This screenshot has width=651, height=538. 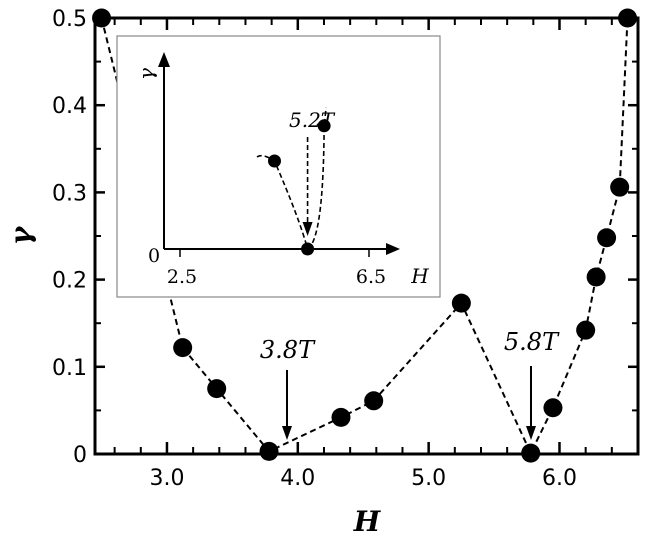 I want to click on y-axis-title: γ, so click(x=20, y=235).